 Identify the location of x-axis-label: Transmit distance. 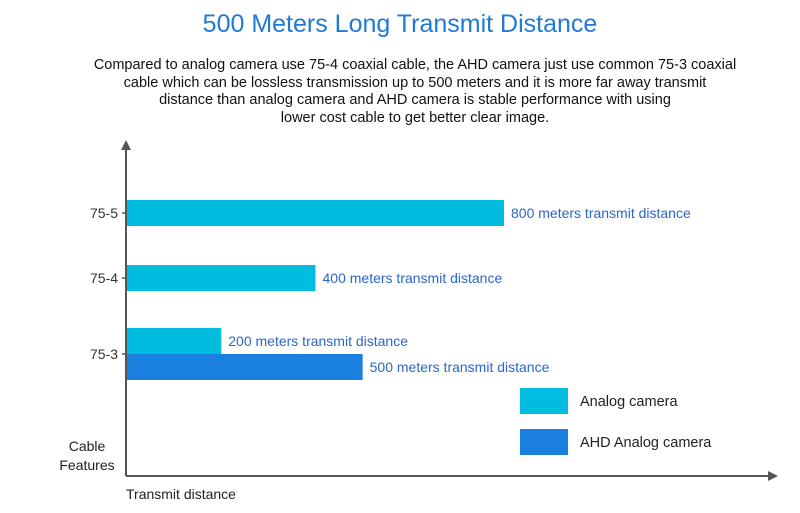
(181, 494).